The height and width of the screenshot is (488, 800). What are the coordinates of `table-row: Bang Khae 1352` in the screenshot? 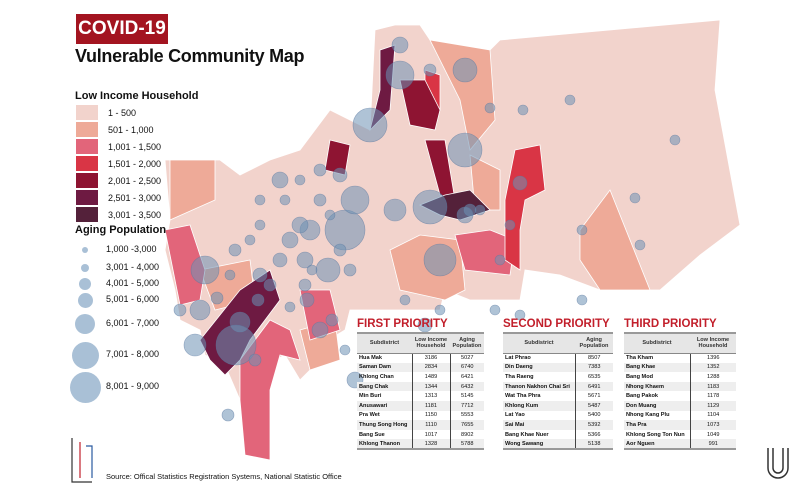 It's located at (680, 367).